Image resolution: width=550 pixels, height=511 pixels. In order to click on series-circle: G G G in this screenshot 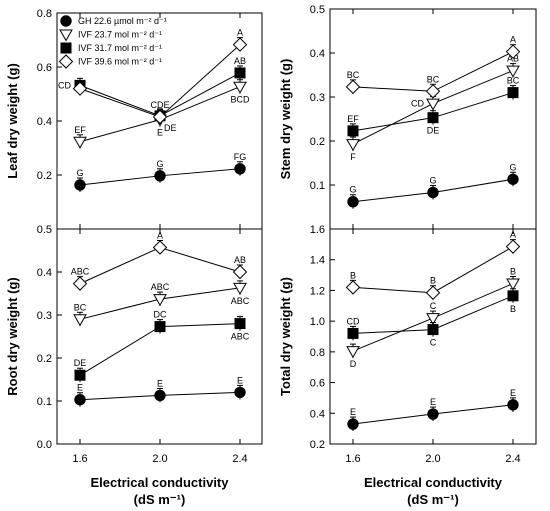, I will do `click(433, 185)`.